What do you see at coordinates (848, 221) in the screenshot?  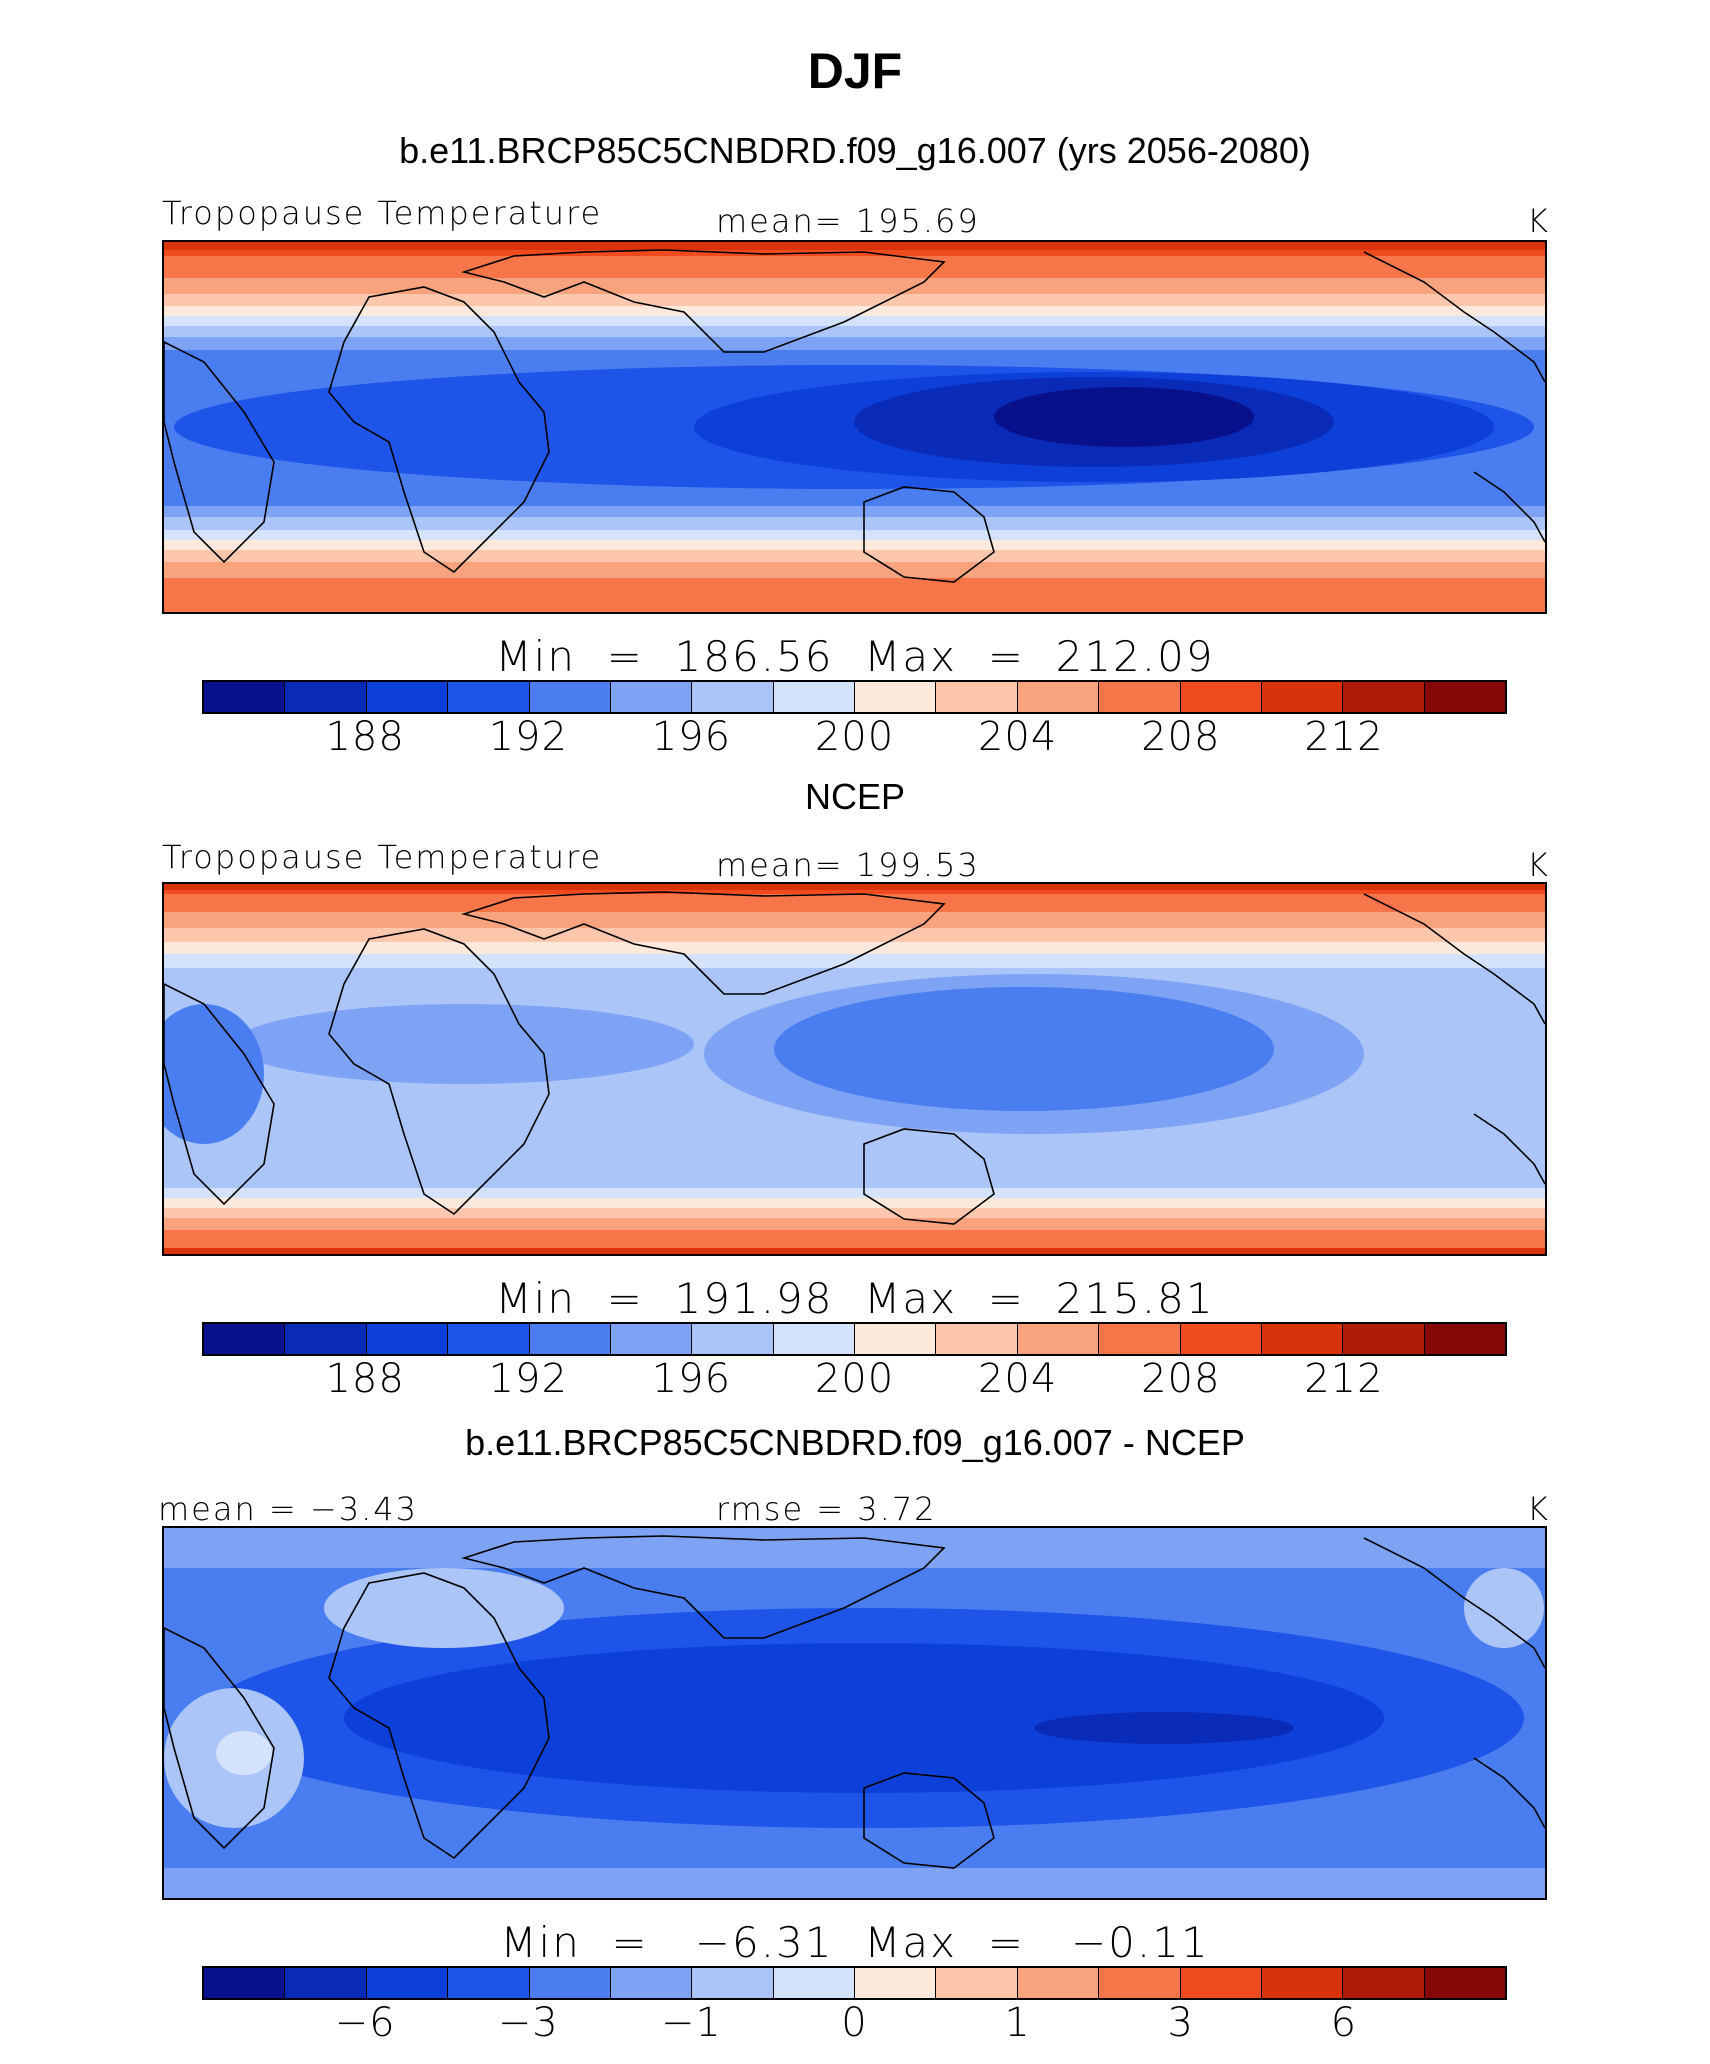 I see `panel-1-mean-label: mean= 195.69` at bounding box center [848, 221].